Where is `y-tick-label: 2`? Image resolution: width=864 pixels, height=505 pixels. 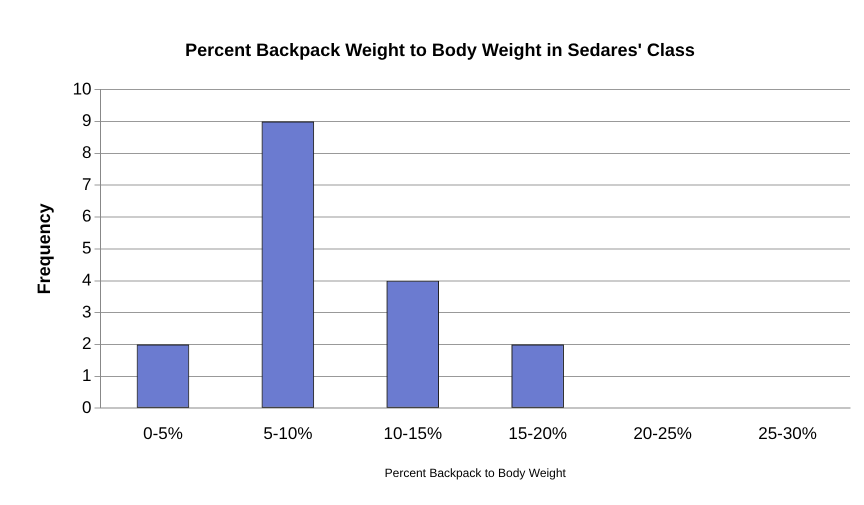
y-tick-label: 2 is located at coordinates (87, 344).